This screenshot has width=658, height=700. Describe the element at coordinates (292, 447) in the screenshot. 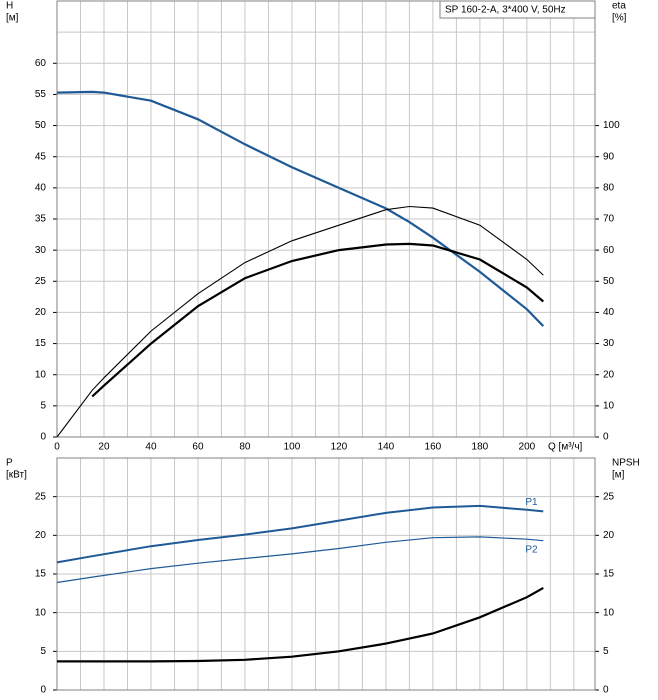

I see `x-tick-label: 100` at that location.